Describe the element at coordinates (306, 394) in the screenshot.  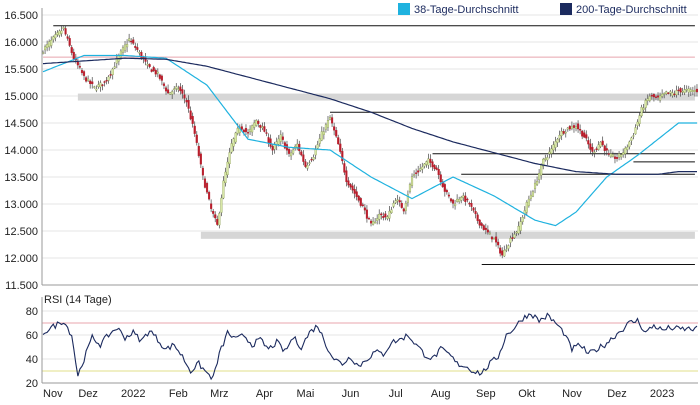
I see `x-tick-label: Mai` at that location.